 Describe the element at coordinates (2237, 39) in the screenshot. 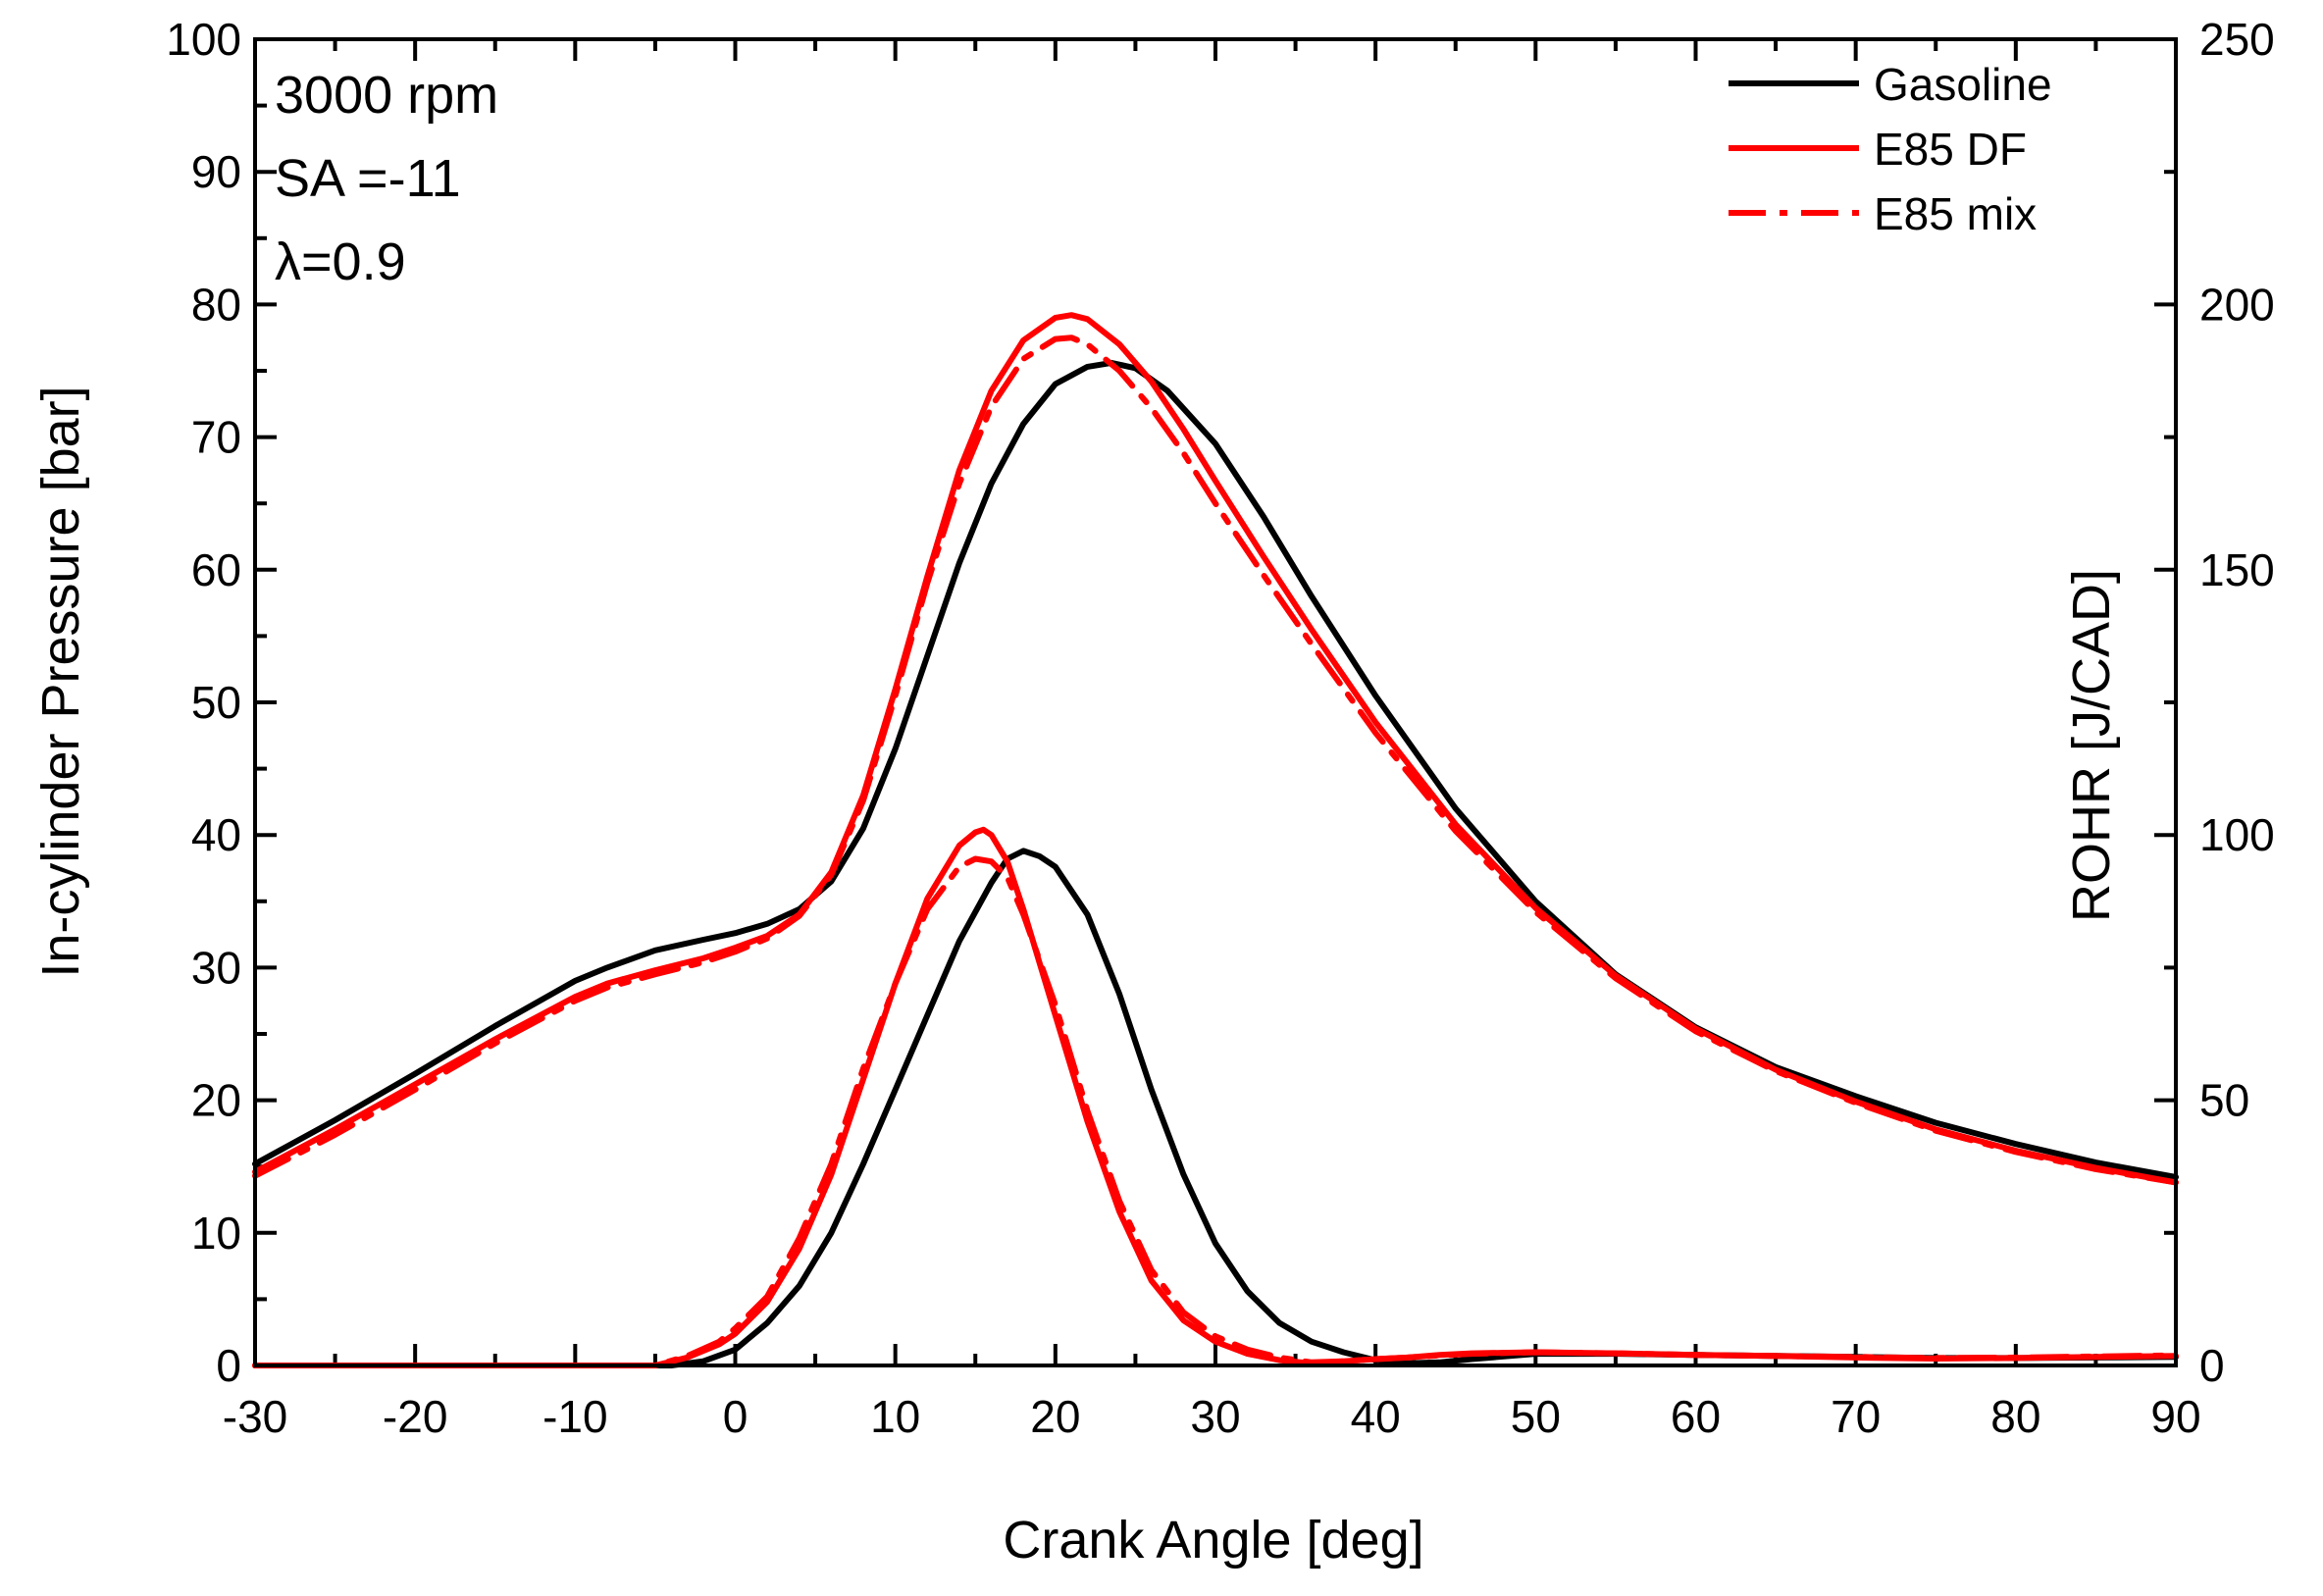

I see `y-right-tick-label: 250` at that location.